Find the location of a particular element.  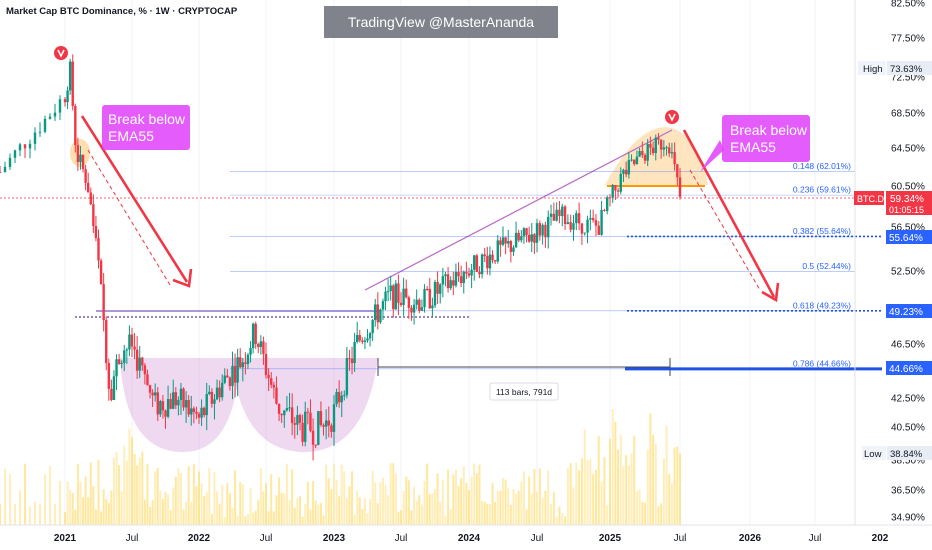

price-tick-label: 77.50% is located at coordinates (908, 39).